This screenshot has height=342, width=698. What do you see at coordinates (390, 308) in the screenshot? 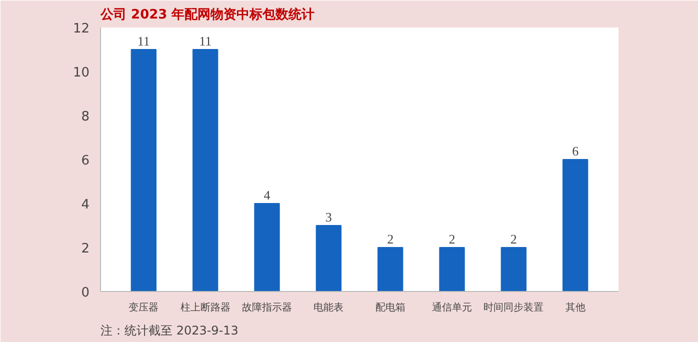
I see `x-tick-label: 配电箱` at bounding box center [390, 308].